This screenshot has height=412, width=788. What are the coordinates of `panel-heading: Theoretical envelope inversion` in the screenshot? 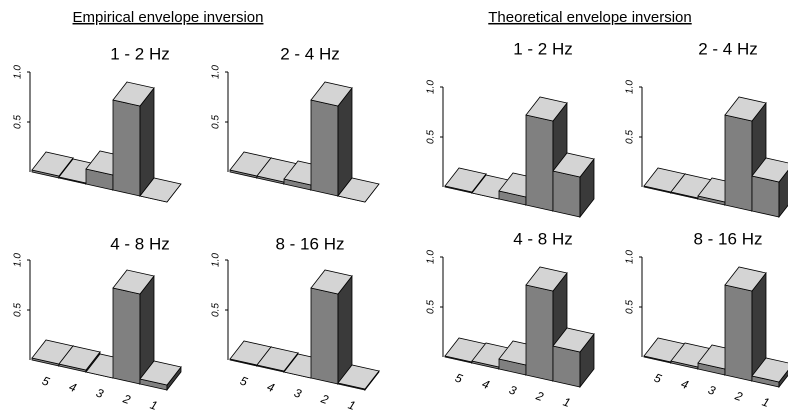 It's located at (589, 17).